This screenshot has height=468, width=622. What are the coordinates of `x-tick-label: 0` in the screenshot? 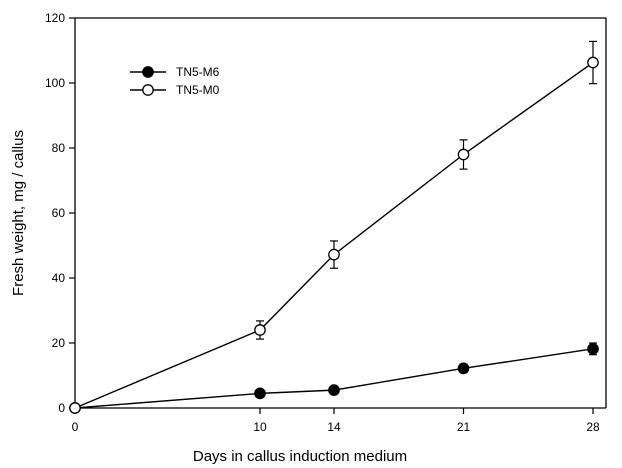 It's located at (75, 427).